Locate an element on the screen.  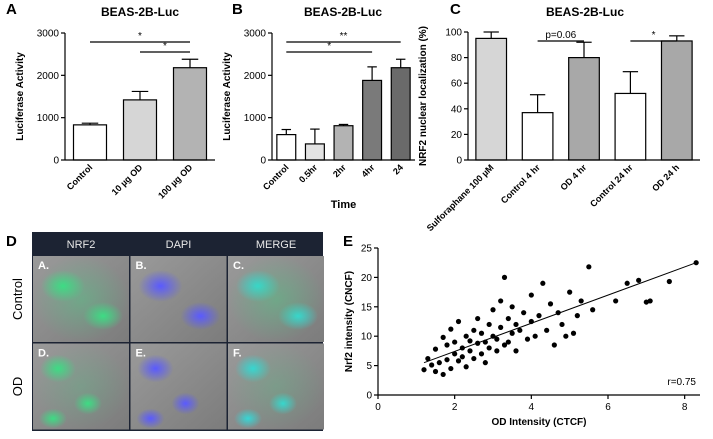
x-tick-label: 4hr is located at coordinates (368, 170).